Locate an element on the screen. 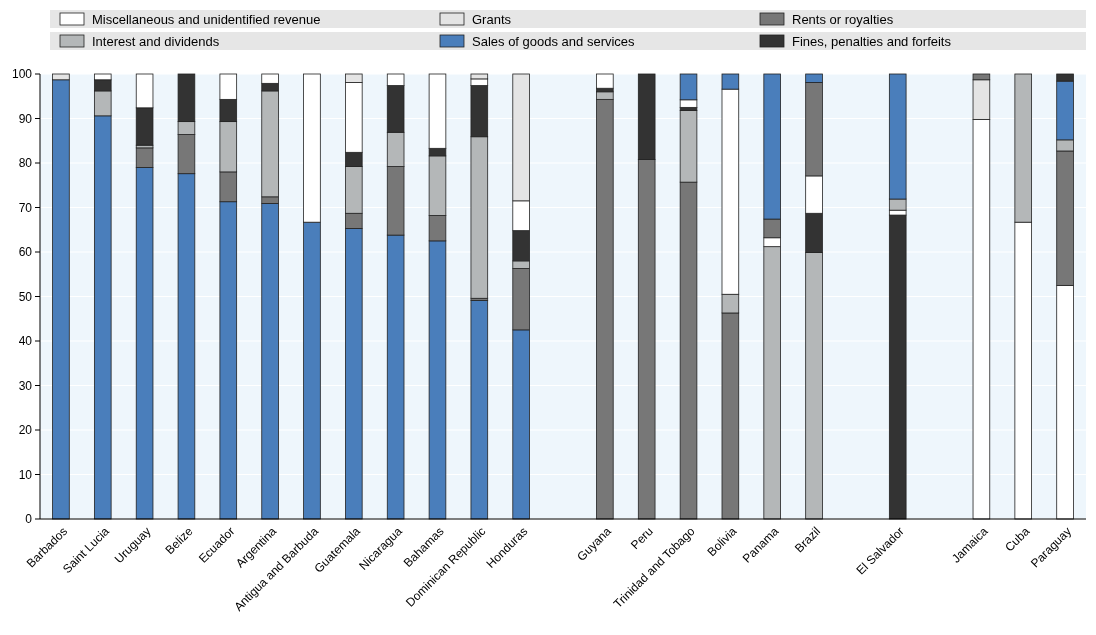 The width and height of the screenshot is (1096, 635). y-tick-label: 40 is located at coordinates (25, 341).